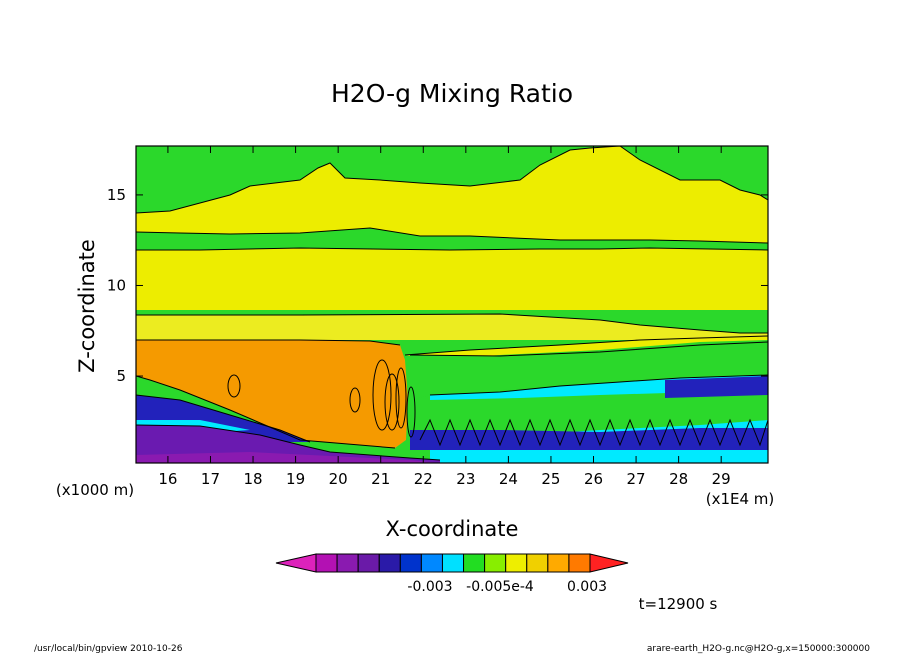 This screenshot has height=654, width=904. What do you see at coordinates (338, 479) in the screenshot?
I see `x-tick-label: 20` at bounding box center [338, 479].